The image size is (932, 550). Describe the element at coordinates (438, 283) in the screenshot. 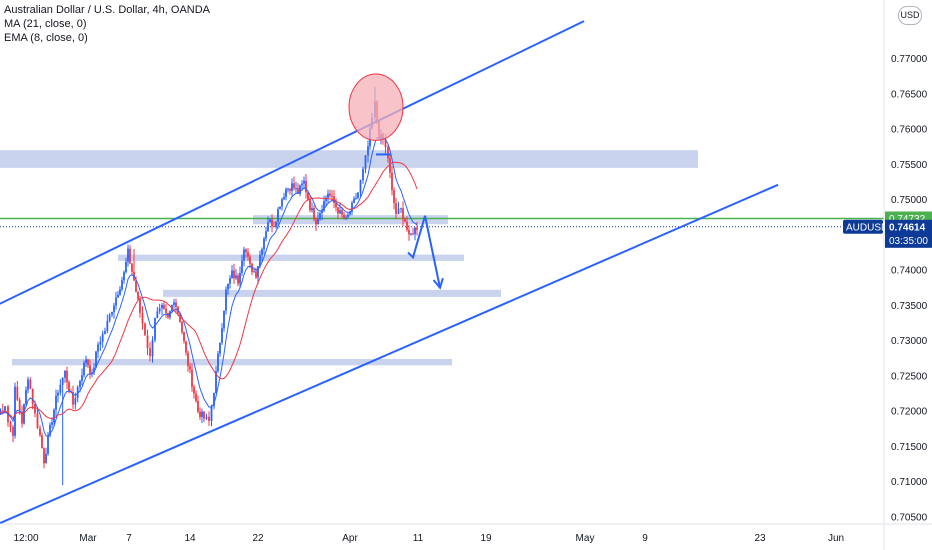

I see `projection-arrowhead` at that location.